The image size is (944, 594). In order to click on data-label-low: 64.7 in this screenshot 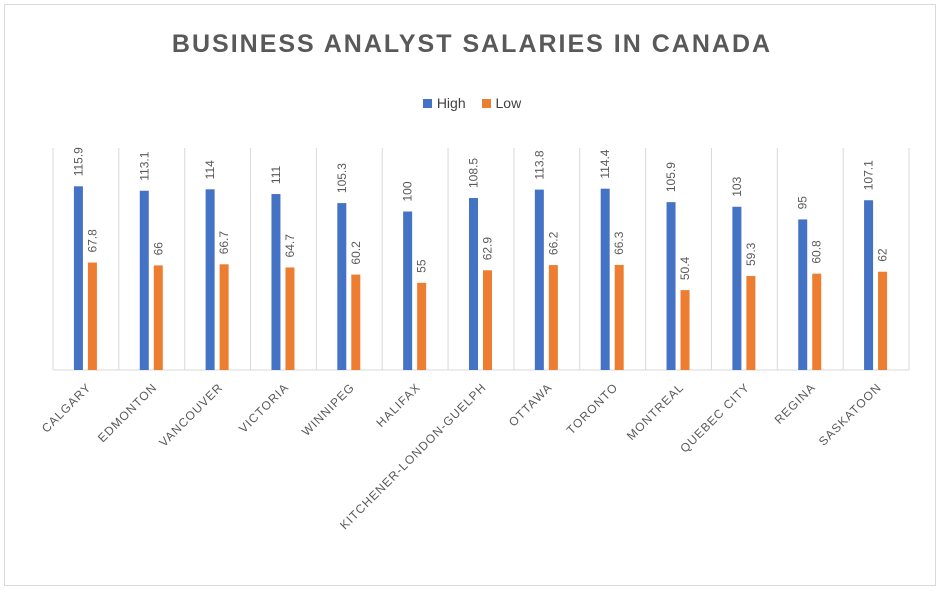, I will do `click(290, 246)`.